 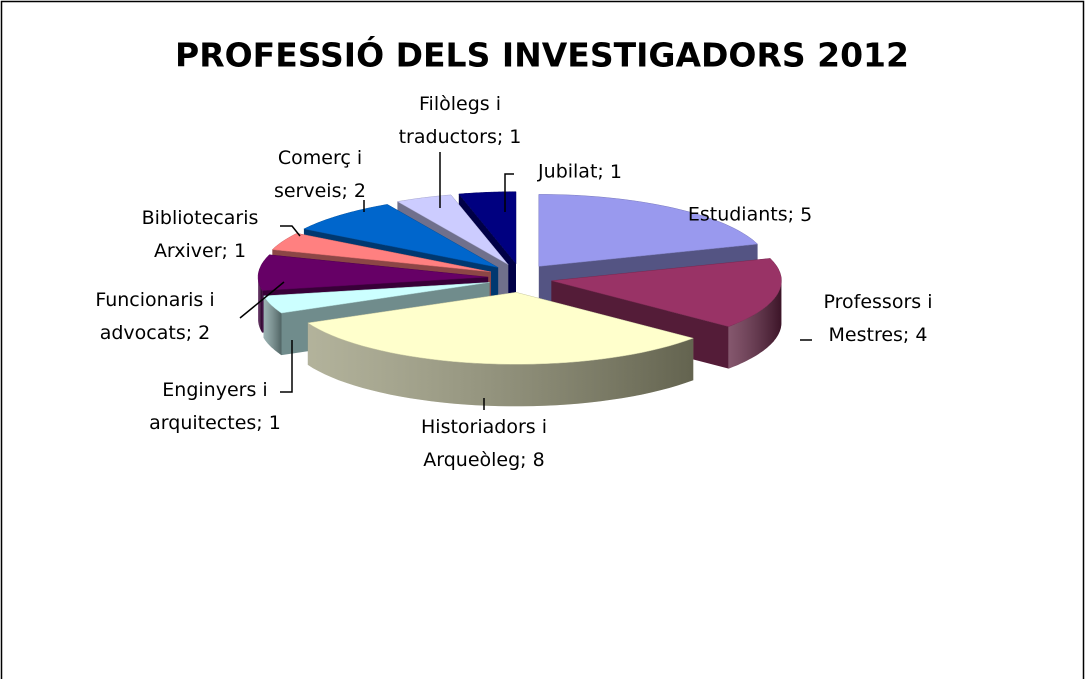 What do you see at coordinates (484, 427) in the screenshot?
I see `label-line: Historiadors i` at bounding box center [484, 427].